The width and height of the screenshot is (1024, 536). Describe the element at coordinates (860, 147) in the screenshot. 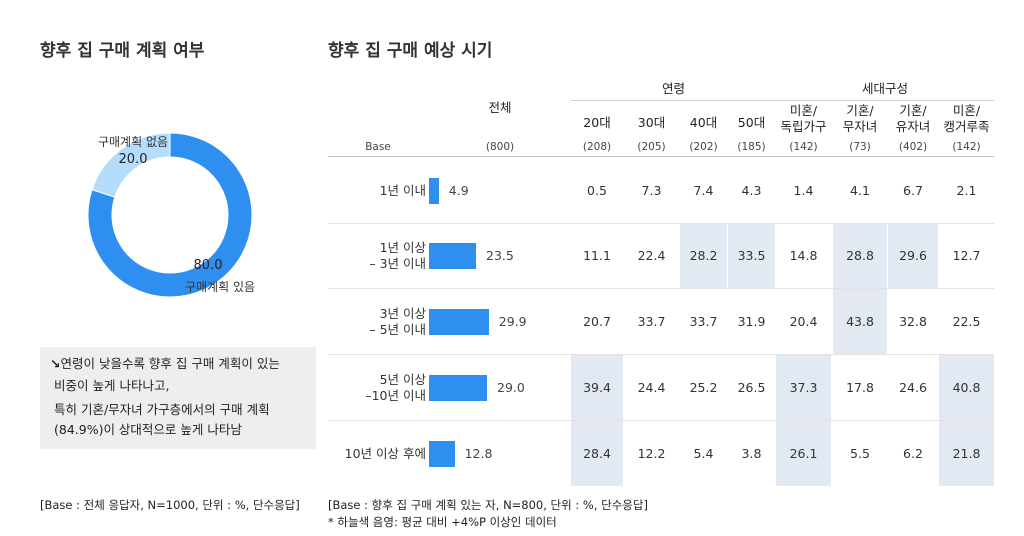

I see `column-base: (73)` at that location.